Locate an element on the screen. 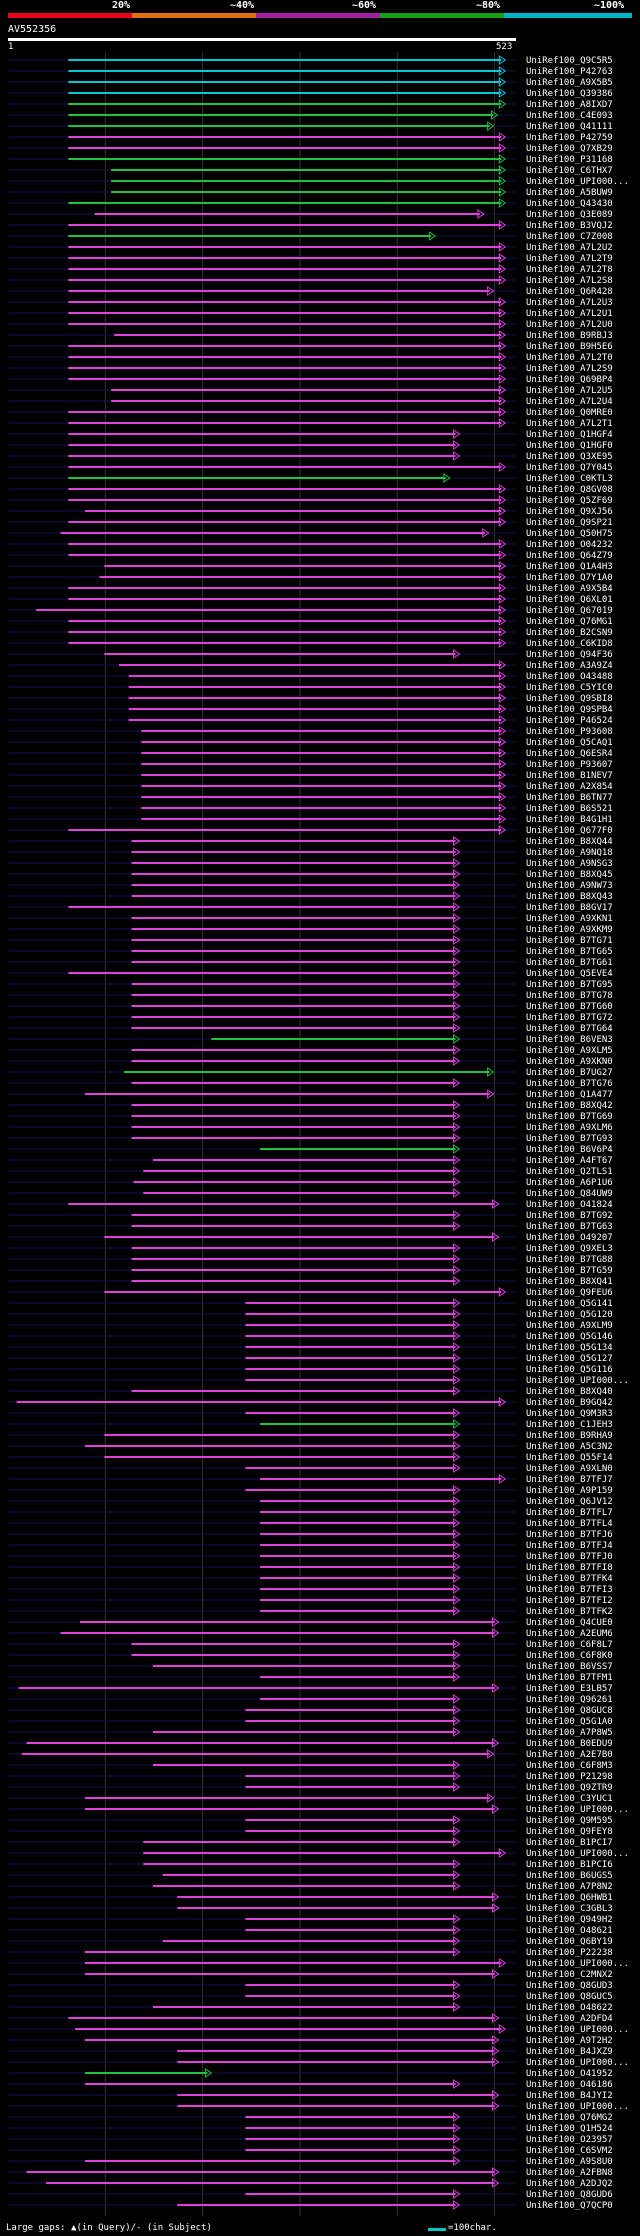 The height and width of the screenshot is (2236, 640). hit-label: UniRef100_Q1A4H3 is located at coordinates (569, 567).